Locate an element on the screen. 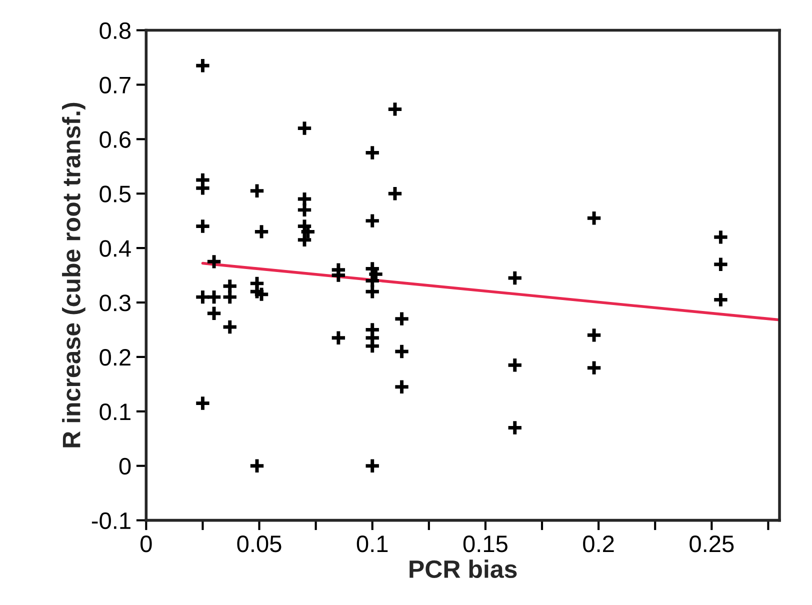  y-tick-label: 0.6 is located at coordinates (115, 139).